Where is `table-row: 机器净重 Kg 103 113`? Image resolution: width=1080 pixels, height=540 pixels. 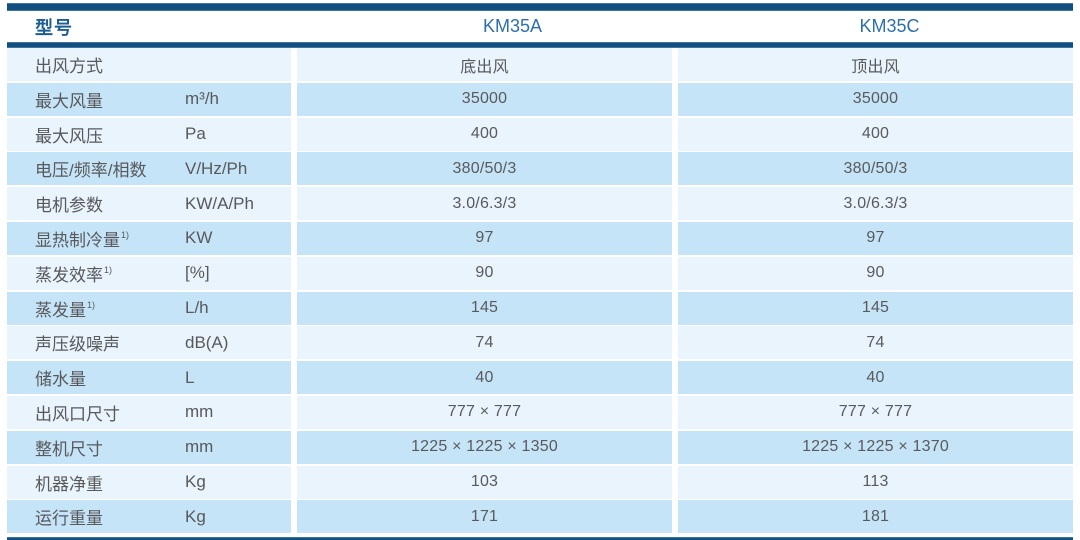
table-row: 机器净重 Kg 103 113 is located at coordinates (540, 482).